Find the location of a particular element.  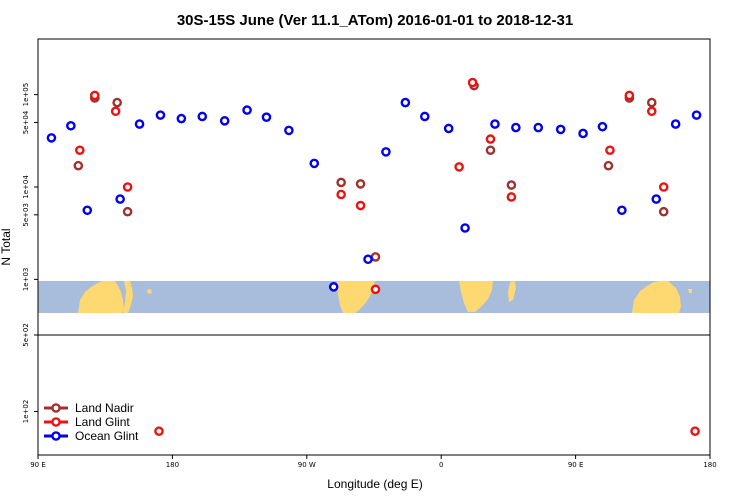

legend-marker-ocean-glint is located at coordinates (56, 436).